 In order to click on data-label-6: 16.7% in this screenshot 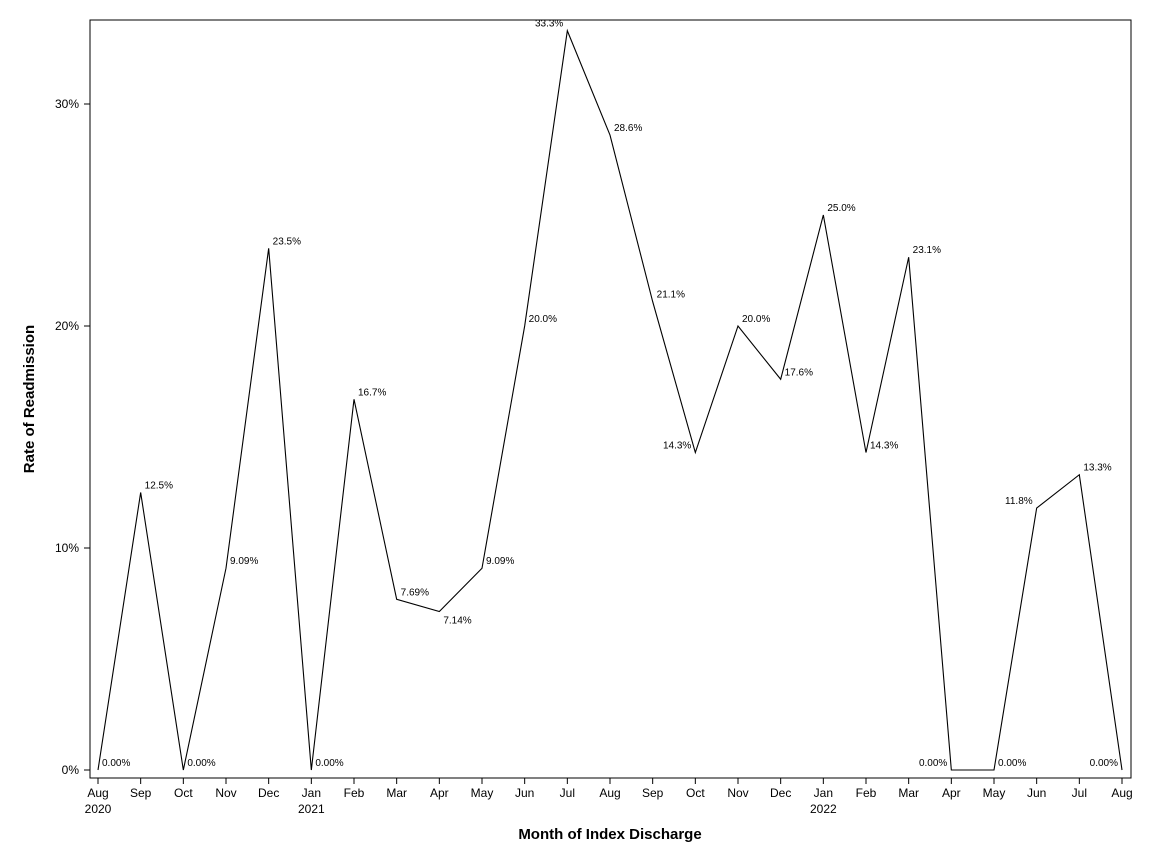, I will do `click(372, 392)`.